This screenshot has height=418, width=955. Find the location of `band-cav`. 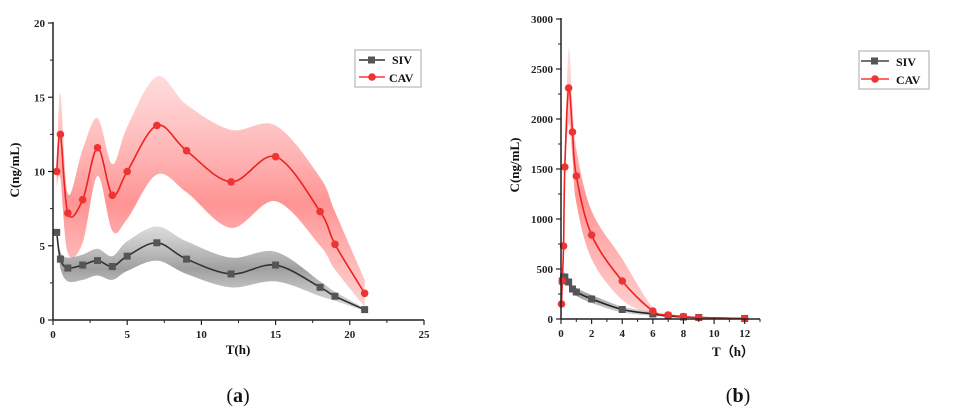

band-cav is located at coordinates (653, 183).